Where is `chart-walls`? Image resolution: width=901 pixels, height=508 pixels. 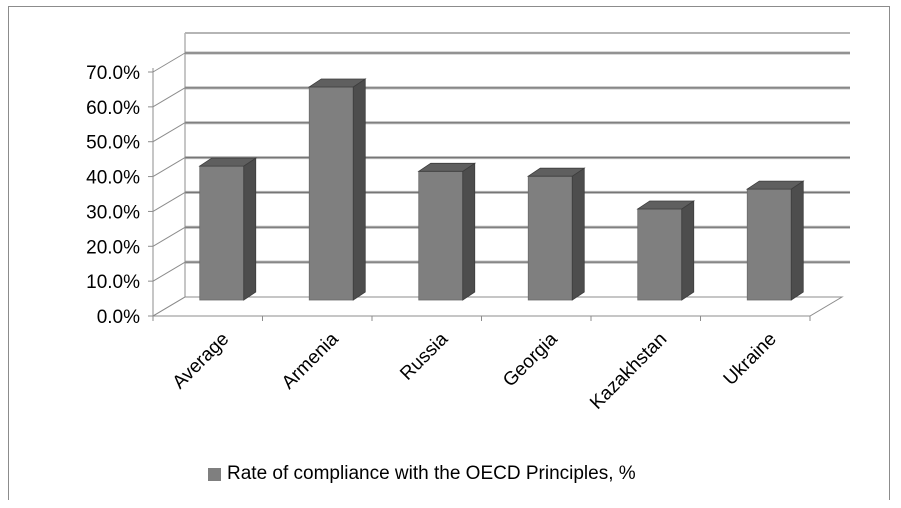 chart-walls is located at coordinates (497, 306).